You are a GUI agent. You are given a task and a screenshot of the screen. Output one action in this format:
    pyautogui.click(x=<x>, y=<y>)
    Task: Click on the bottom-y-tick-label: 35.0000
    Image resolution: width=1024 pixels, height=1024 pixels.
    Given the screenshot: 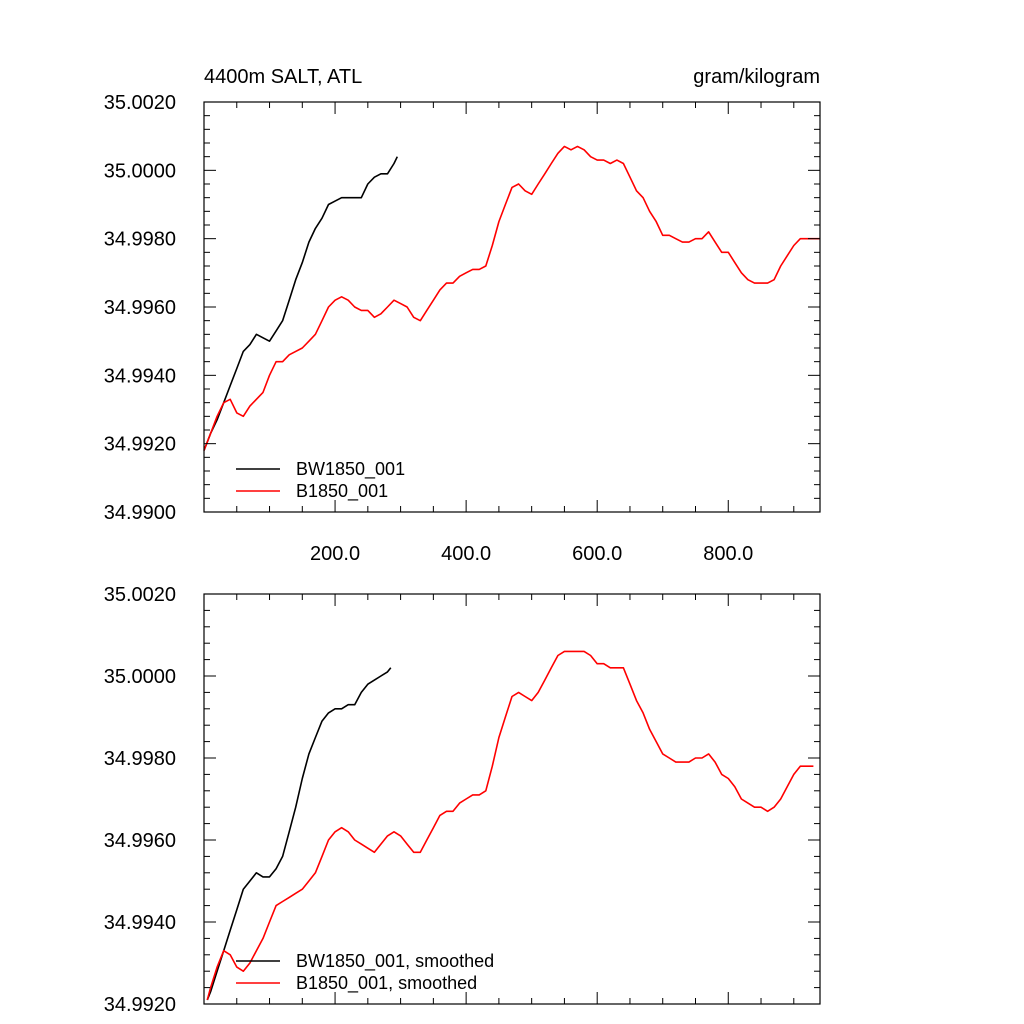 What is the action you would take?
    pyautogui.click(x=140, y=677)
    